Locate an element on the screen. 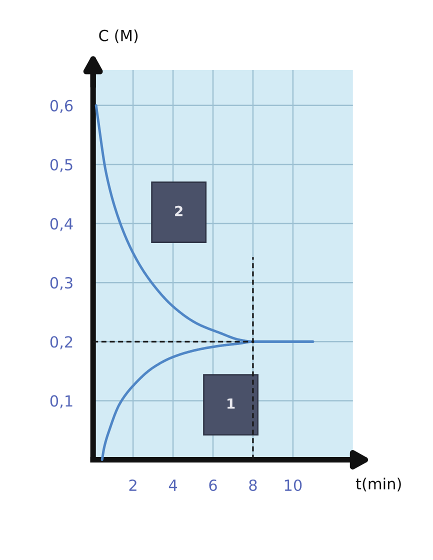 The image size is (433, 560). y-tick-label: 0,6 is located at coordinates (61, 107).